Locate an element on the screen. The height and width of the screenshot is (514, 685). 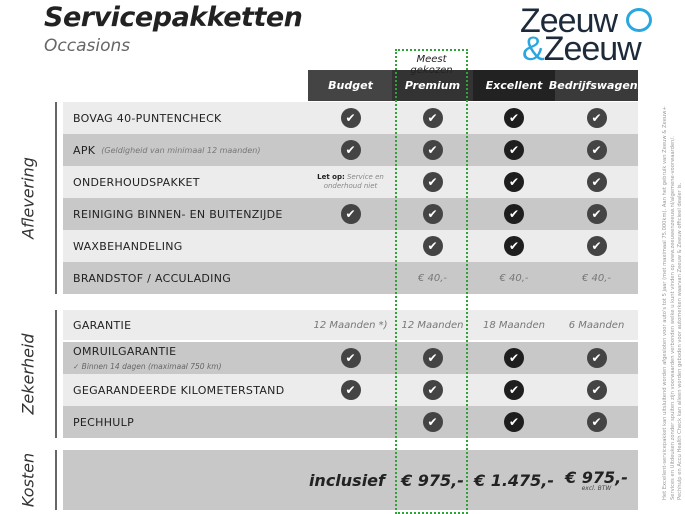
cell-budget: Let op: Service en onderhoud niet is located at coordinates (350, 182).